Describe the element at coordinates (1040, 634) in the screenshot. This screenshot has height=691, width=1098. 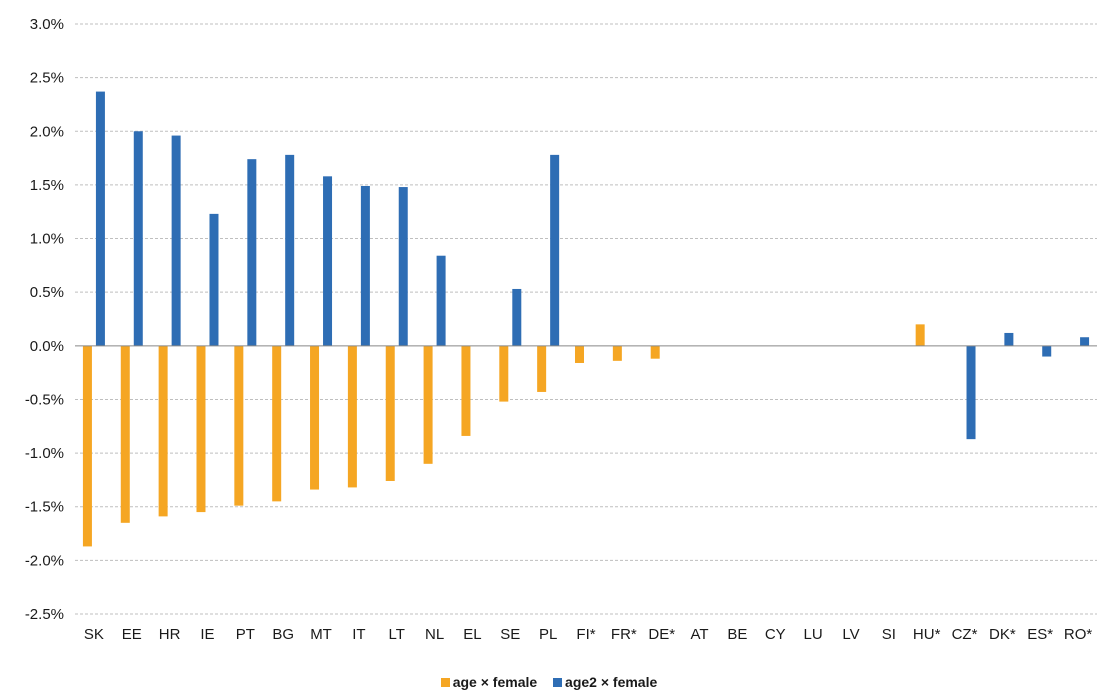
I see `x-tick-label-es: ES*` at that location.